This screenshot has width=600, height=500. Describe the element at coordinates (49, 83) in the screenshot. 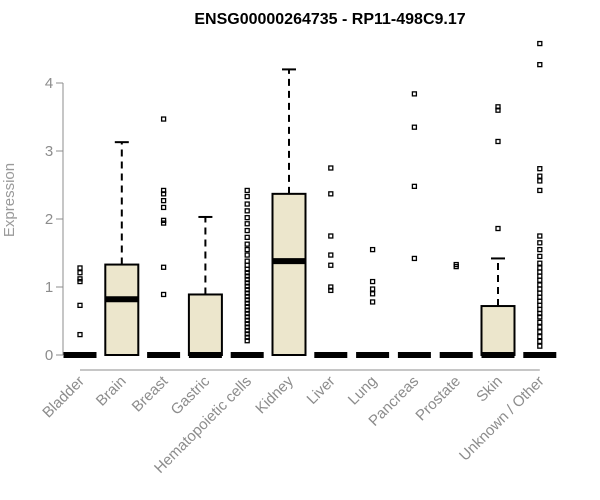

I see `y-tick-label: 4` at that location.